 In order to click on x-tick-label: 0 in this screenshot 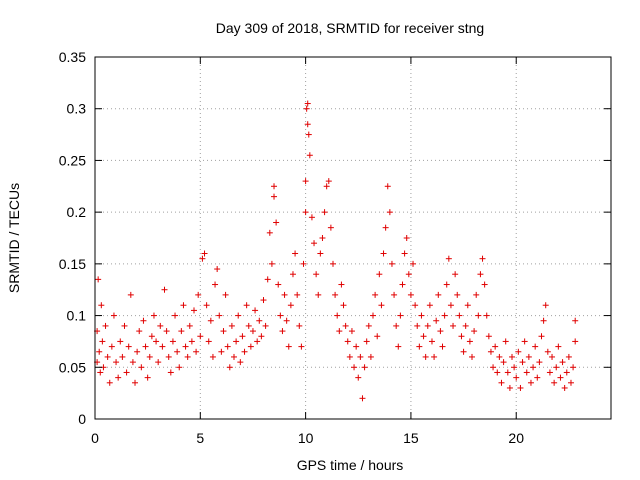, I will do `click(95, 438)`.